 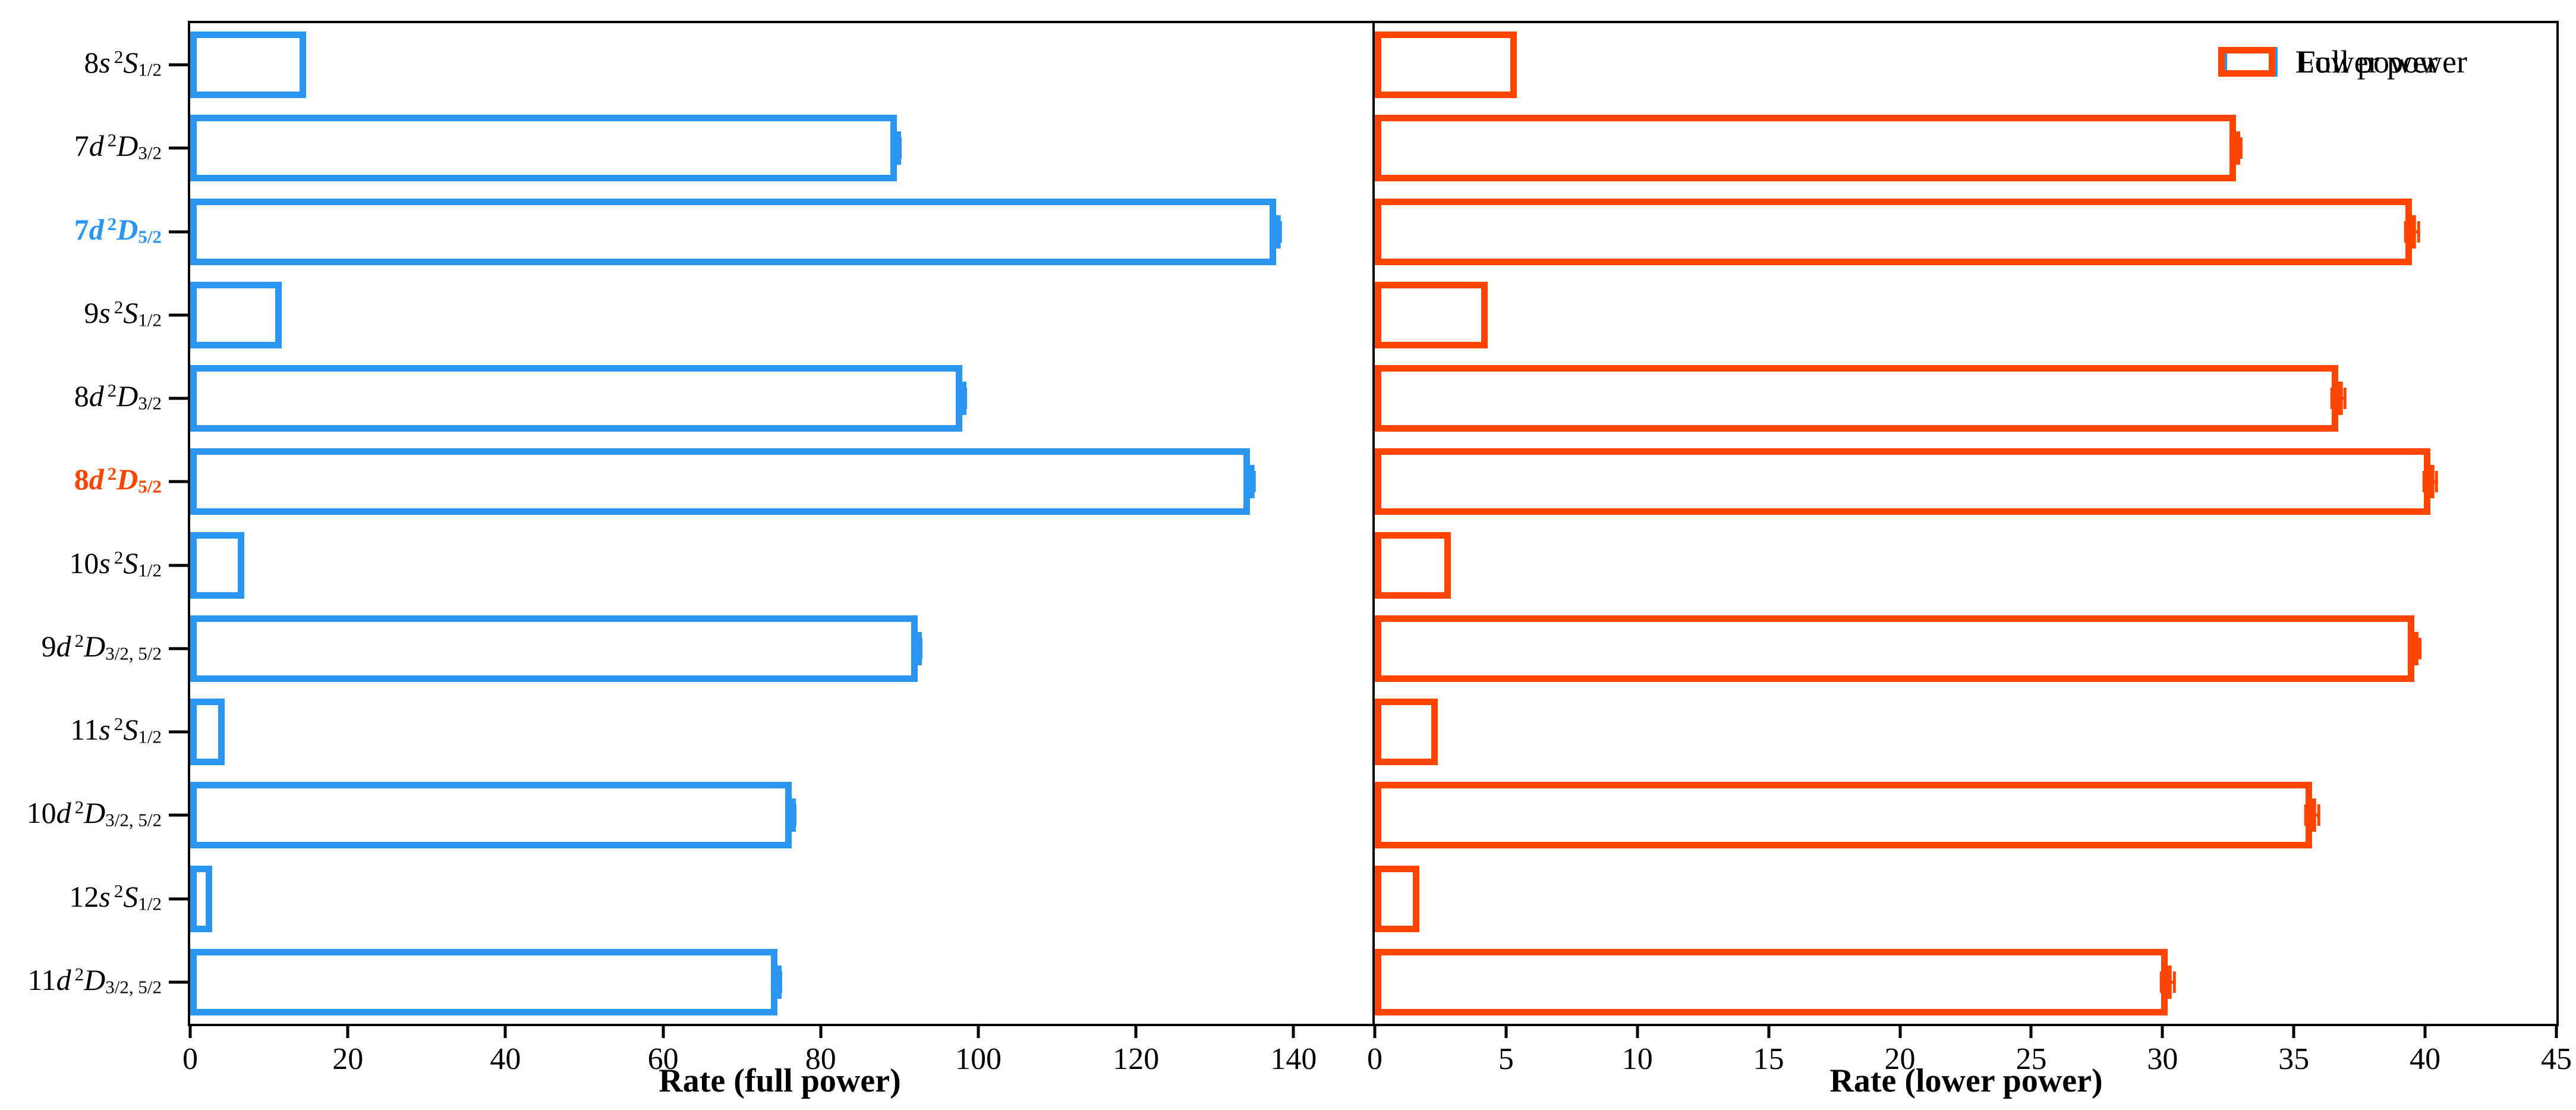 What do you see at coordinates (1900, 1059) in the screenshot?
I see `x-axis-tick-label: 20` at bounding box center [1900, 1059].